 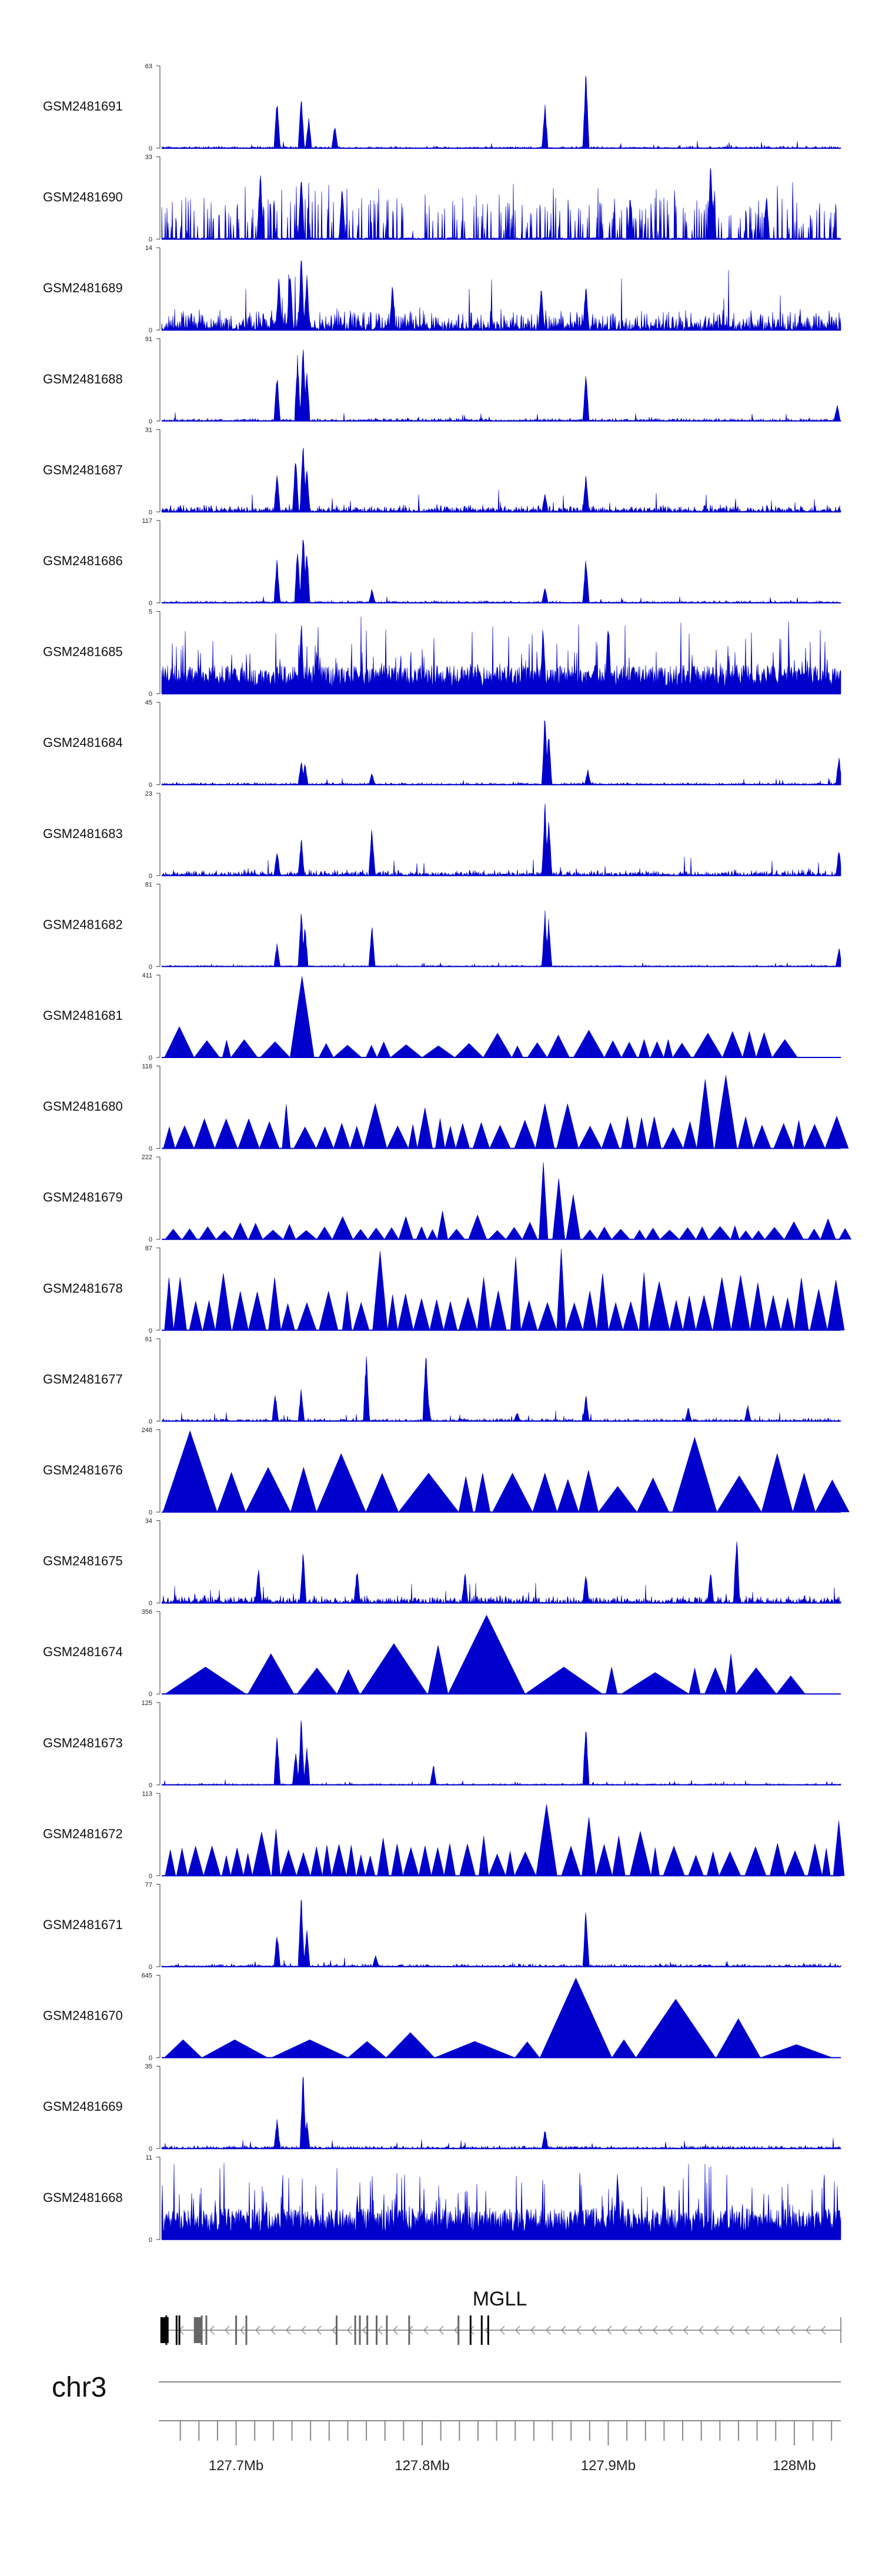 I want to click on track-label: GSM2481684, so click(x=83, y=742).